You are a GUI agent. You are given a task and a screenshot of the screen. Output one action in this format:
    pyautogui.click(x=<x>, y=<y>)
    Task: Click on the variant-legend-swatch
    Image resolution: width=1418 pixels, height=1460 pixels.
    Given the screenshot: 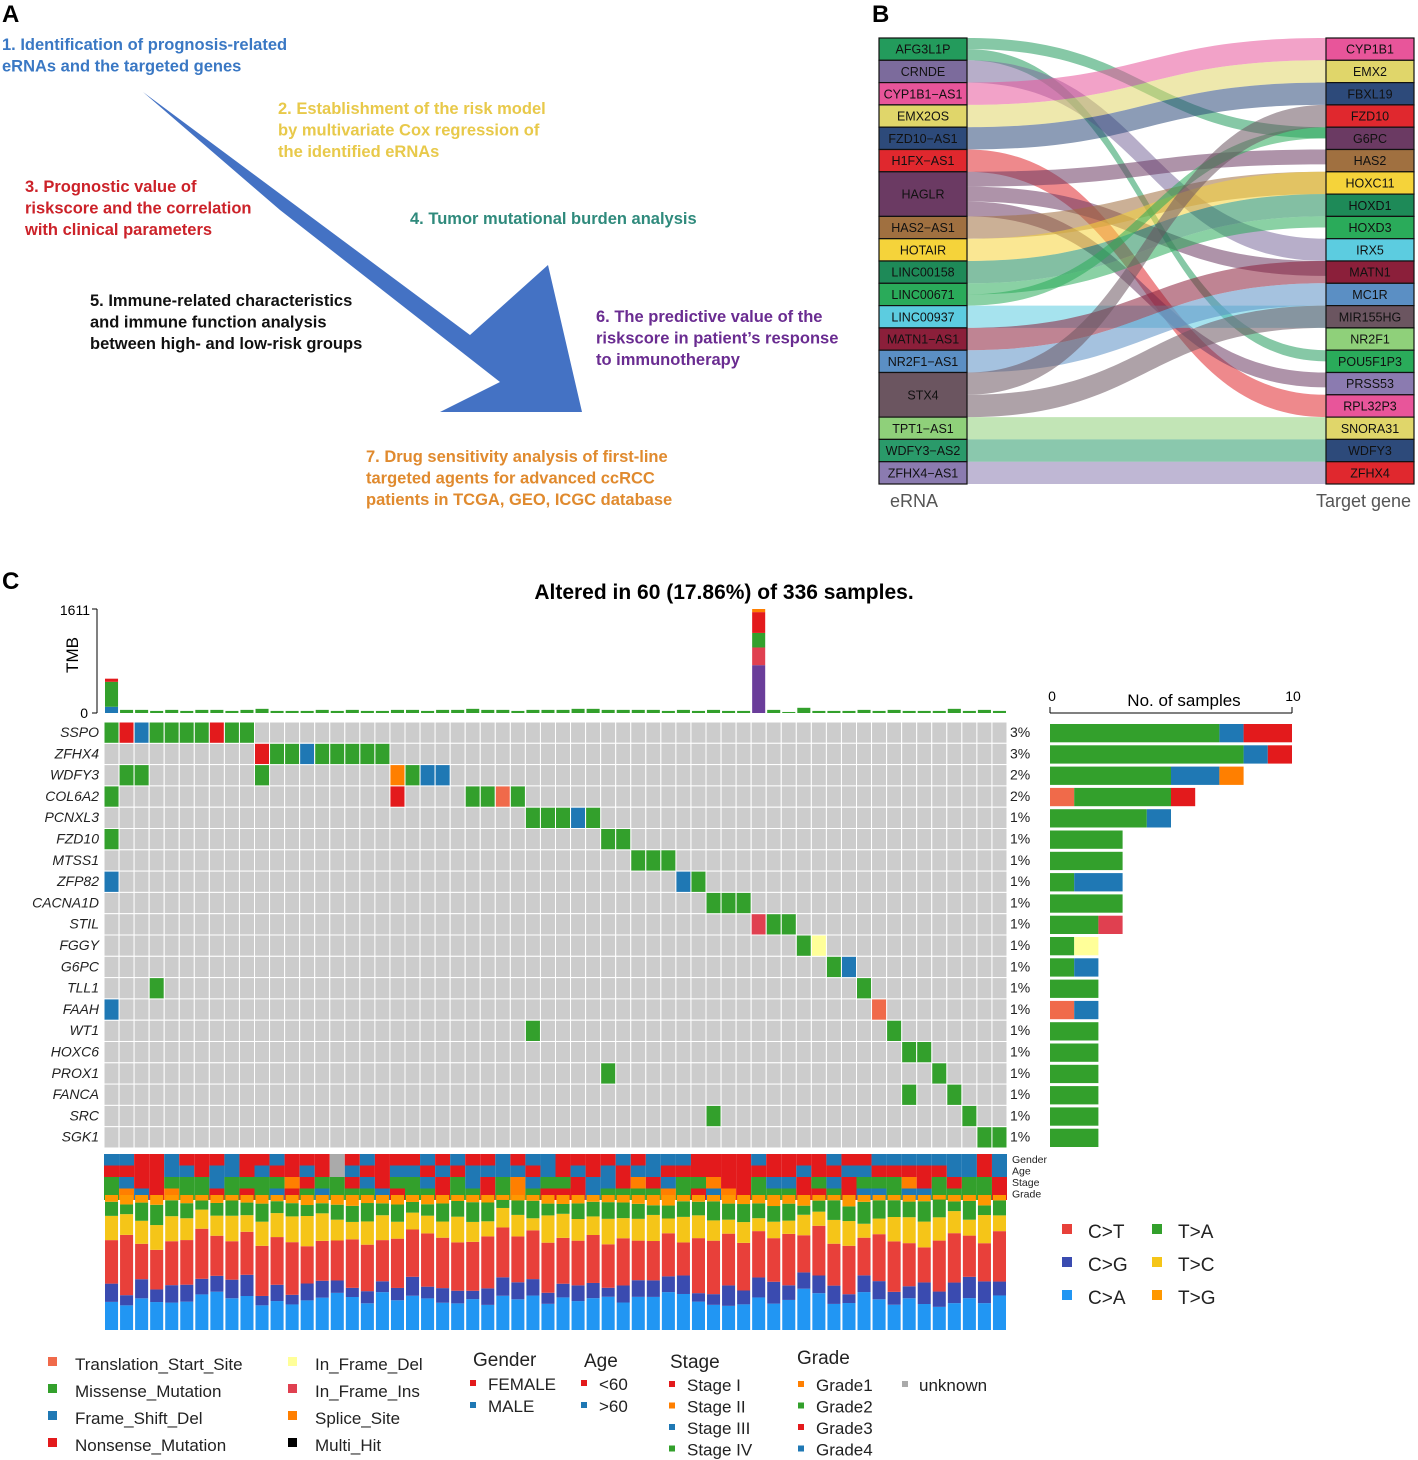 What is the action you would take?
    pyautogui.click(x=292, y=1361)
    